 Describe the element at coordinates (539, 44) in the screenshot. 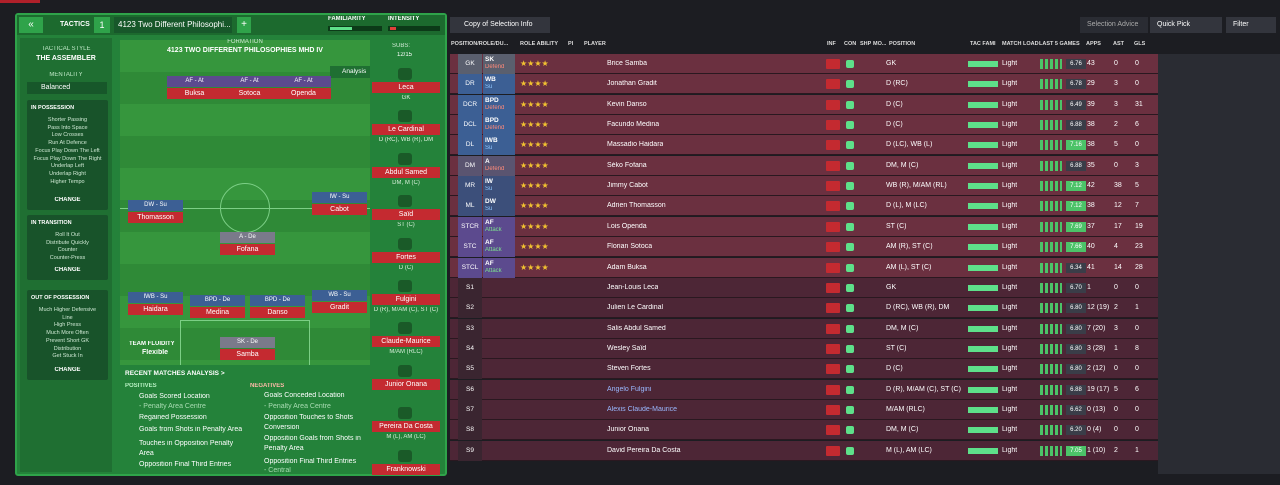

I see `column-header: ROLE ABILITY` at that location.